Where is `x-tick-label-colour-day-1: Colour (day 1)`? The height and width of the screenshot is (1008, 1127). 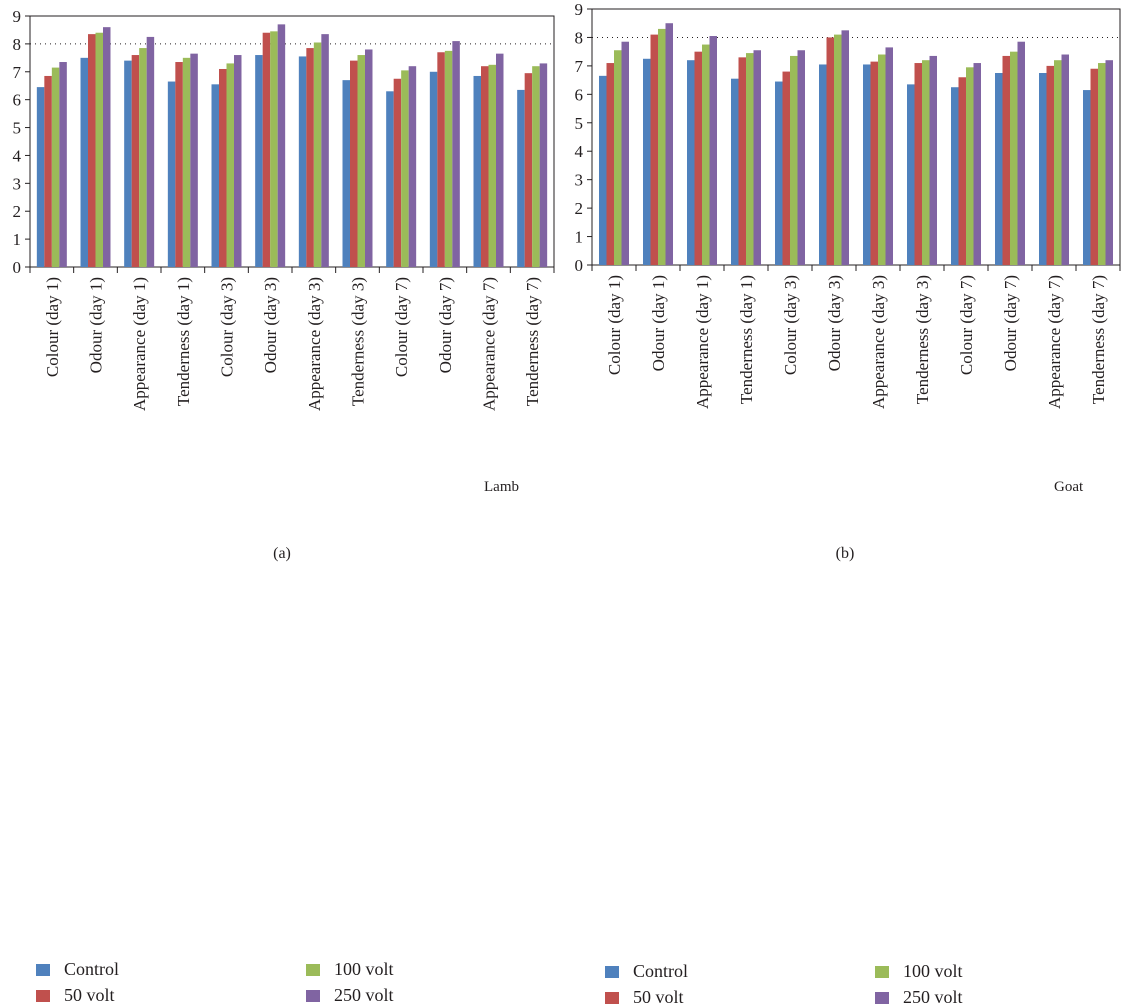 x-tick-label-colour-day-1: Colour (day 1) is located at coordinates (52, 327).